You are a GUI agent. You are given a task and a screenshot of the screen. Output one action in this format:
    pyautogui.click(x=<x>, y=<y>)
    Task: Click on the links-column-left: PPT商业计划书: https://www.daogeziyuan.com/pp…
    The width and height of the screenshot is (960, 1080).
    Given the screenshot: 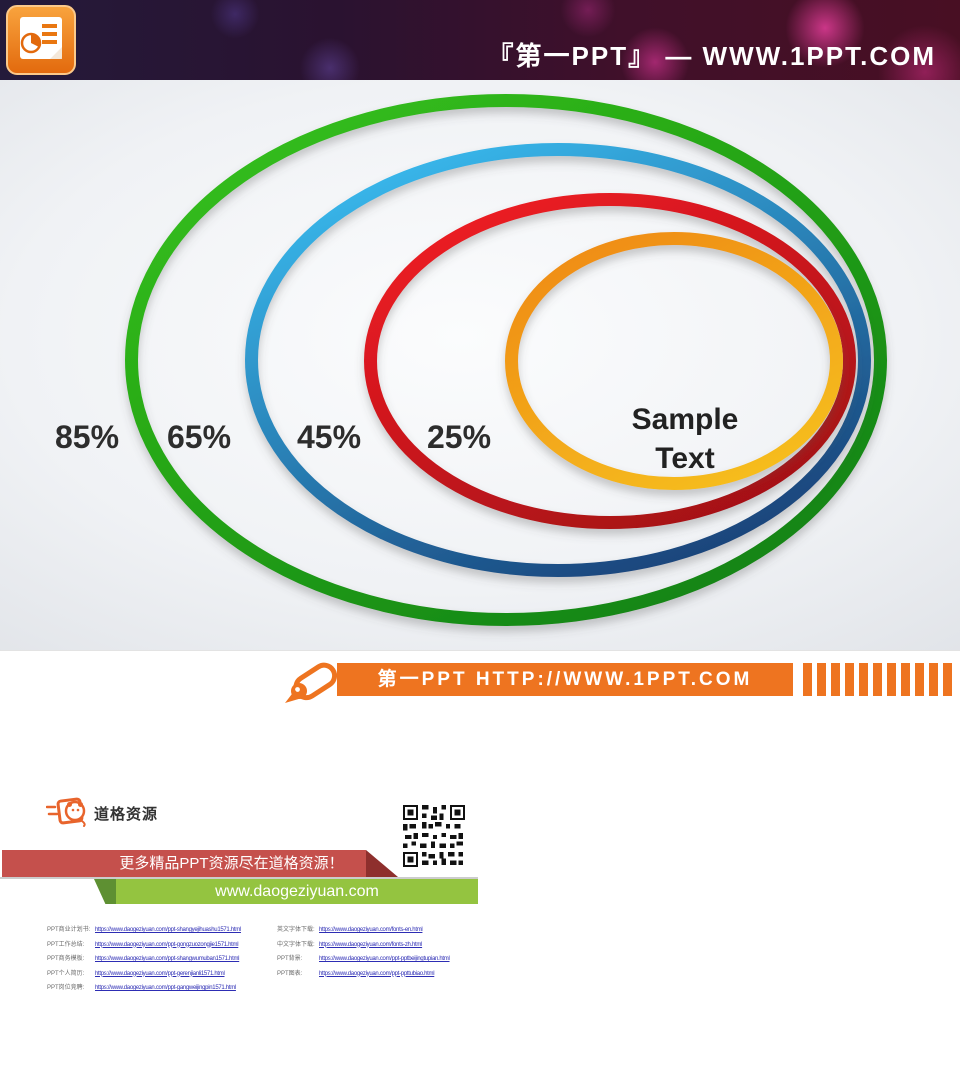 What is the action you would take?
    pyautogui.click(x=144, y=959)
    